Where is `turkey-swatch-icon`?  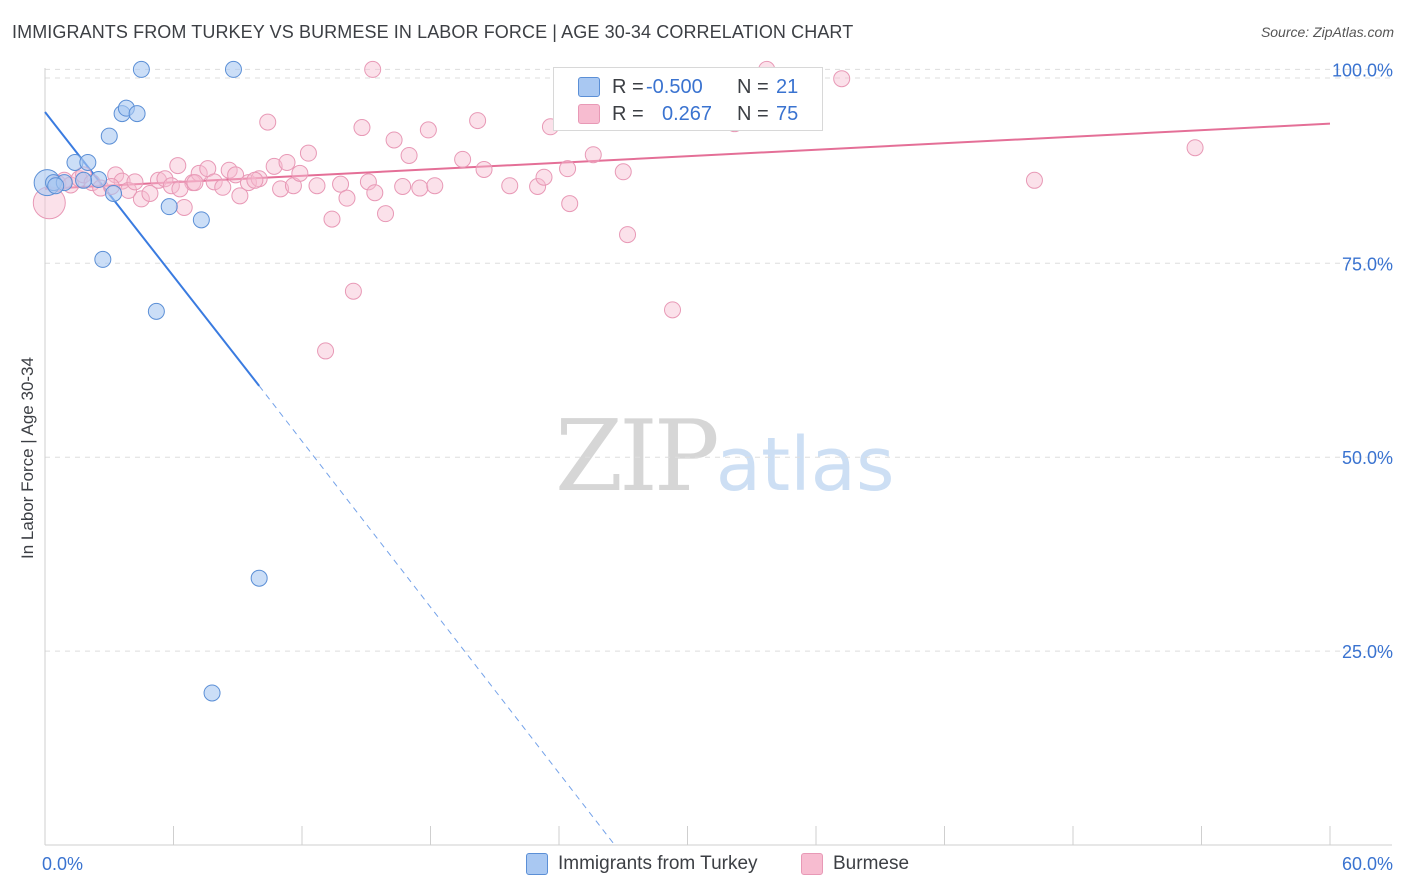
turkey-swatch-icon is located at coordinates (589, 87).